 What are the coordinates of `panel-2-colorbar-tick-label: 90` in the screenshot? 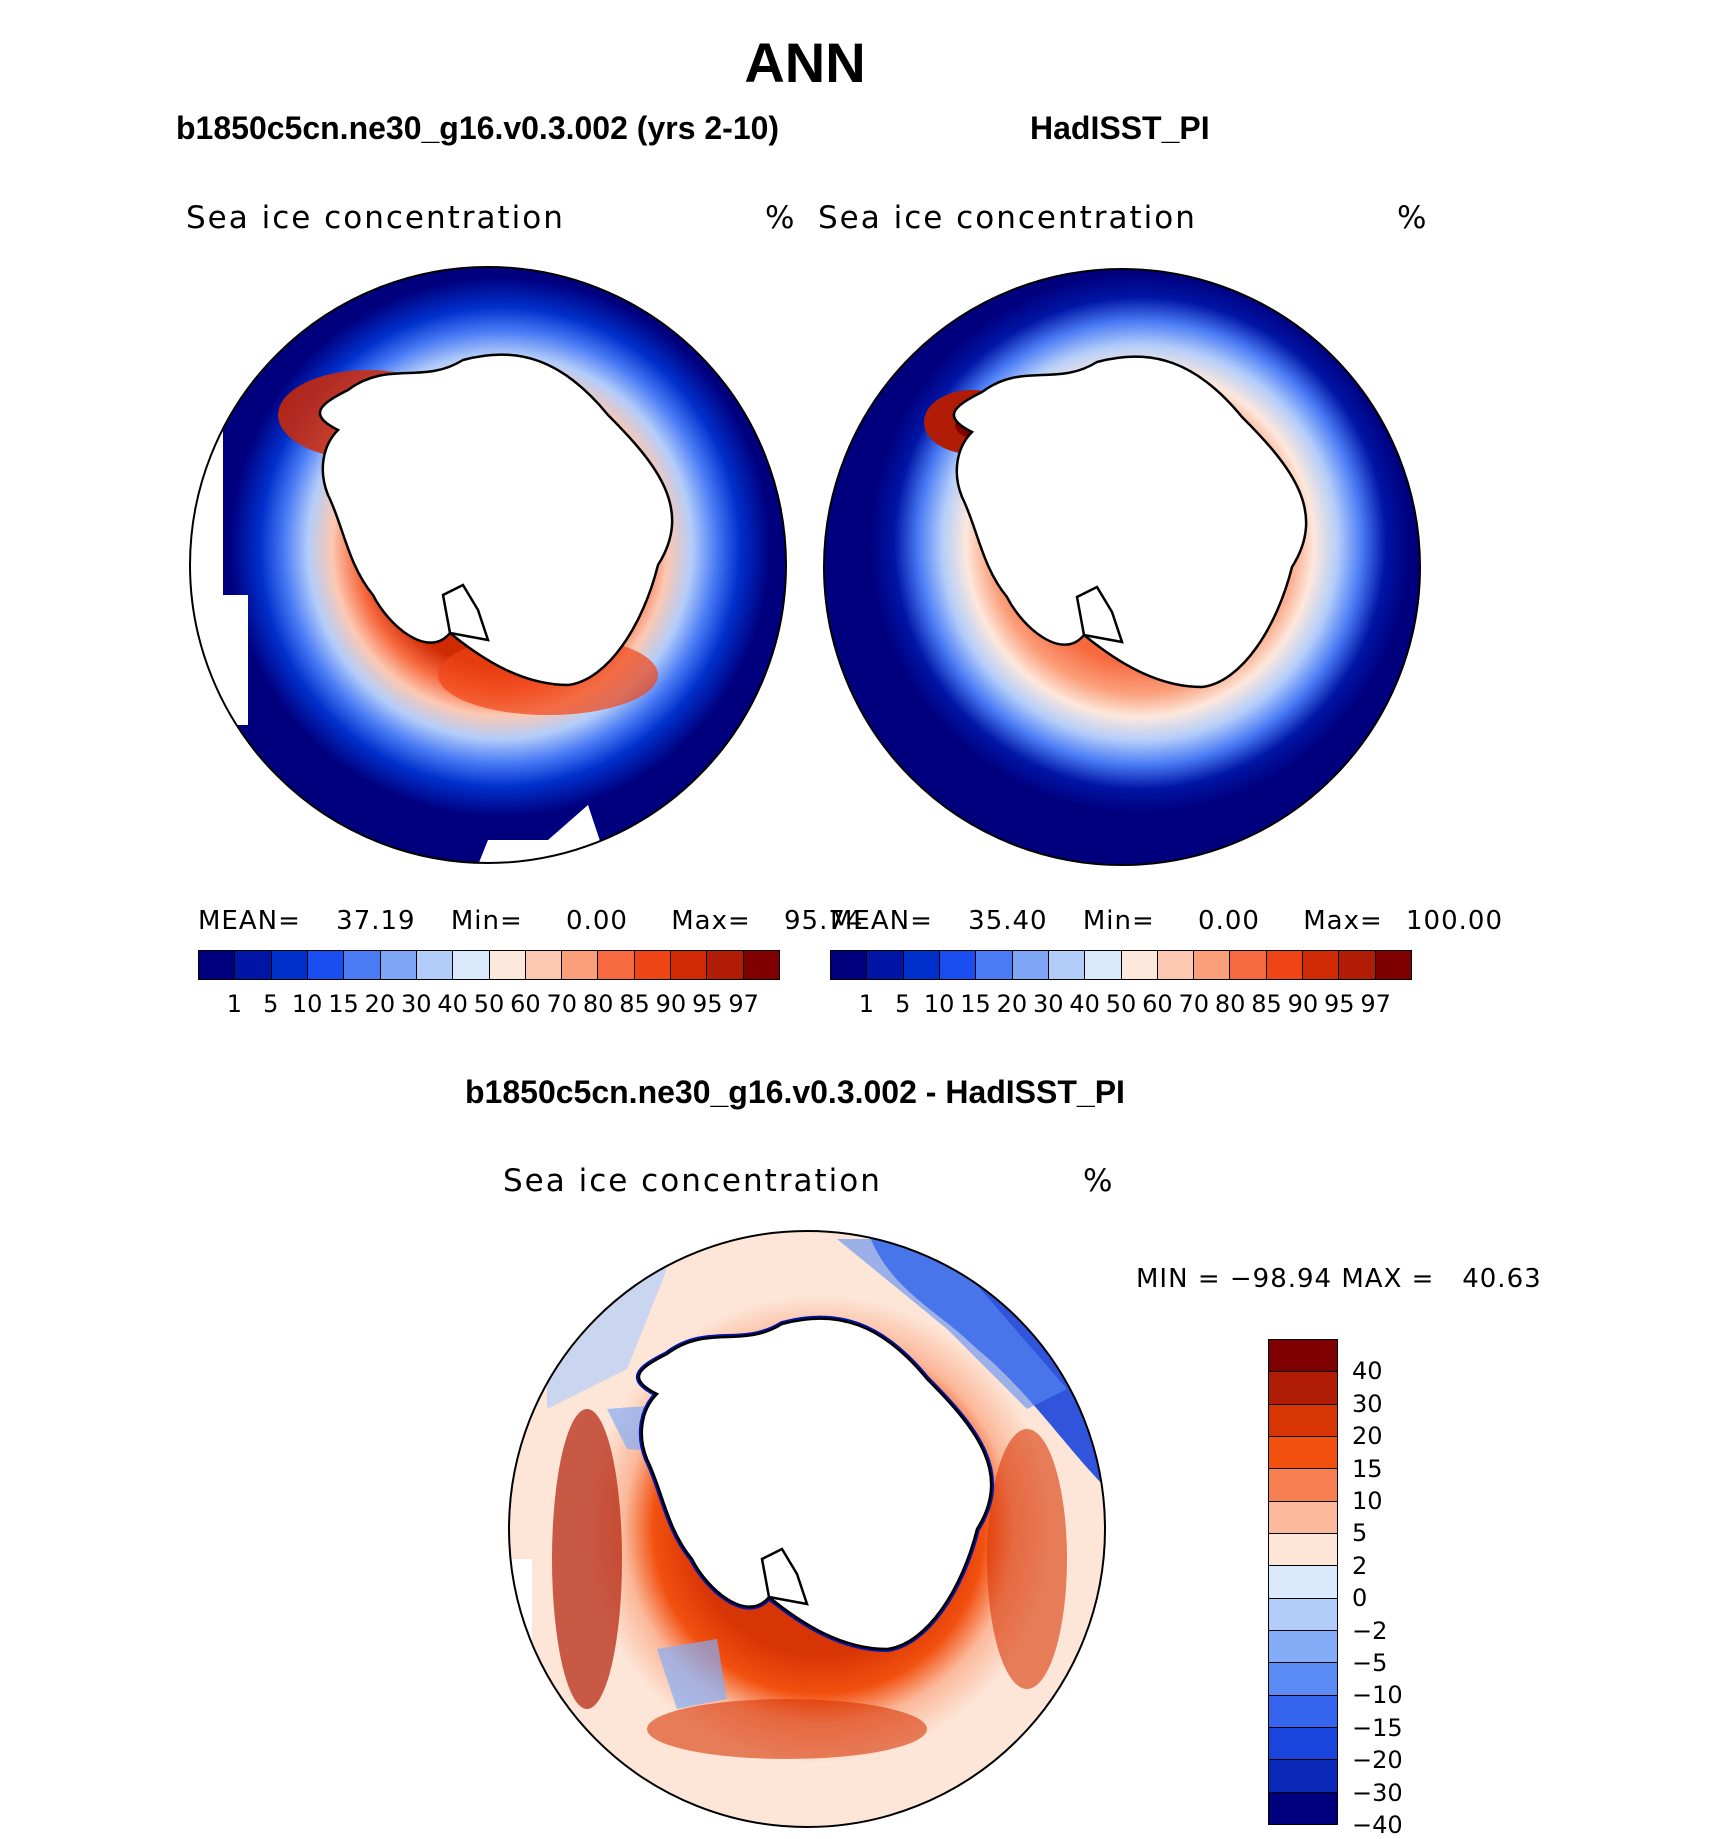 It's located at (1303, 1004).